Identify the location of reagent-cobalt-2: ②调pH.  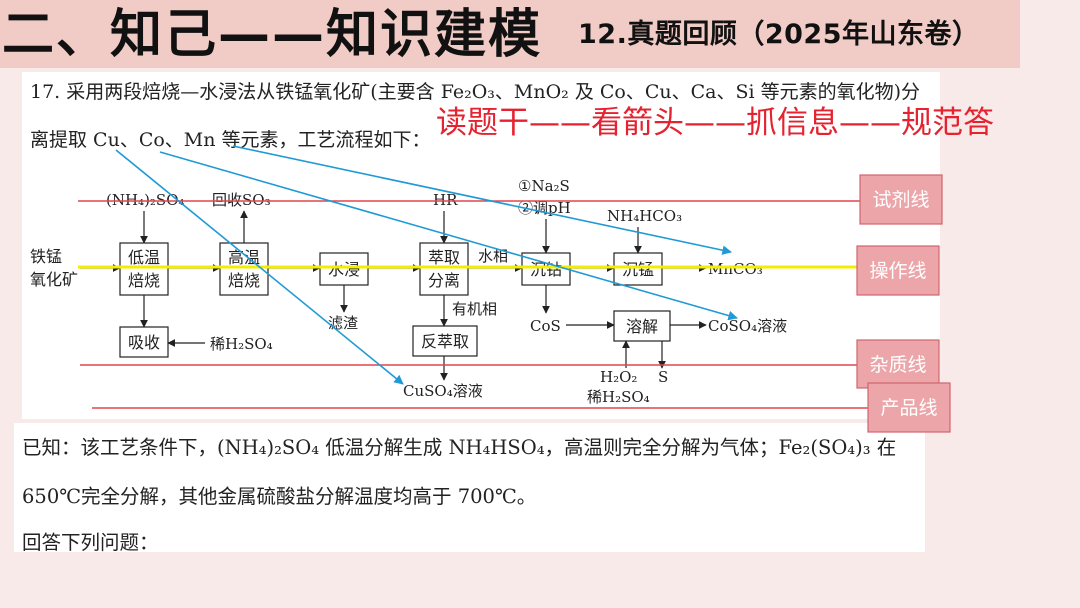
(544, 208).